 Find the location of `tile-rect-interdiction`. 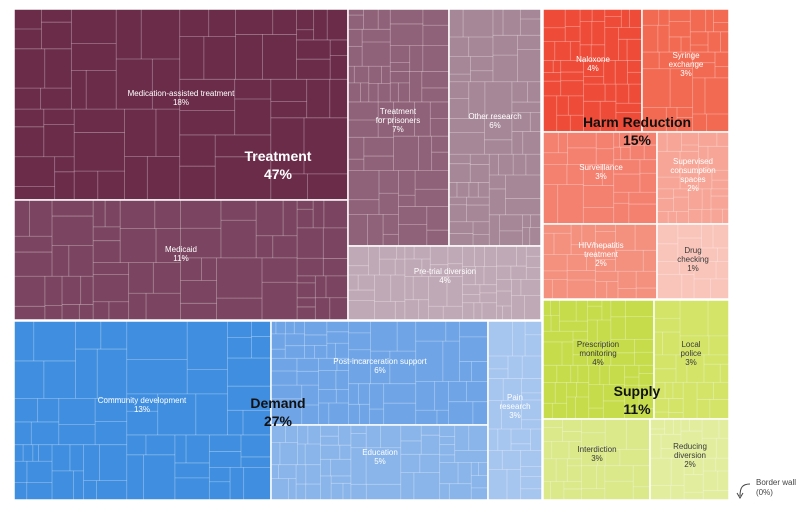

tile-rect-interdiction is located at coordinates (596, 459).